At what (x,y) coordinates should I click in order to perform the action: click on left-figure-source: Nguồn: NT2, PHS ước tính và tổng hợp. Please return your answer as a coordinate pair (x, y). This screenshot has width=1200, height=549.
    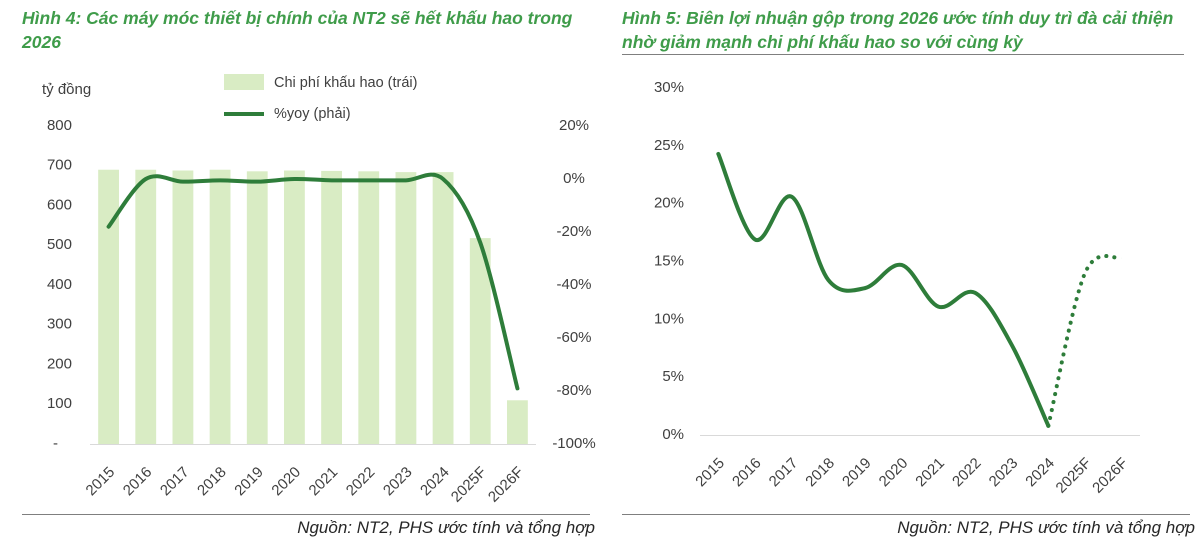
    Looking at the image, I should click on (446, 527).